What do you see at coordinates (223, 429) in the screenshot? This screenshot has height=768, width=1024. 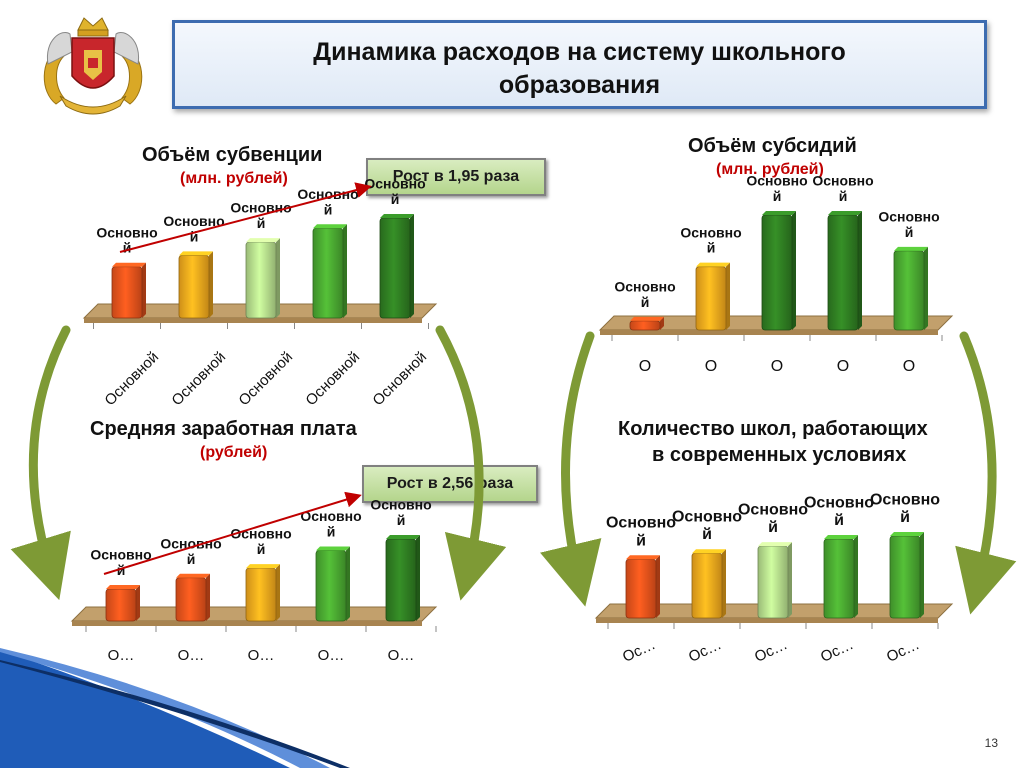 I see `chart-3-title: Средняя заработная плата` at bounding box center [223, 429].